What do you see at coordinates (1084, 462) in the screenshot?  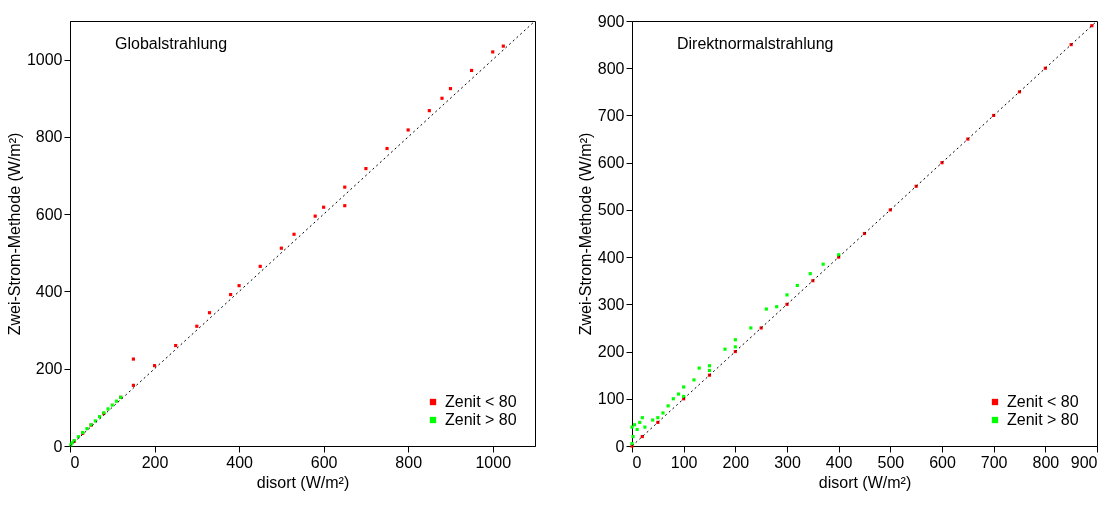 I see `x-tick-label: 900` at bounding box center [1084, 462].